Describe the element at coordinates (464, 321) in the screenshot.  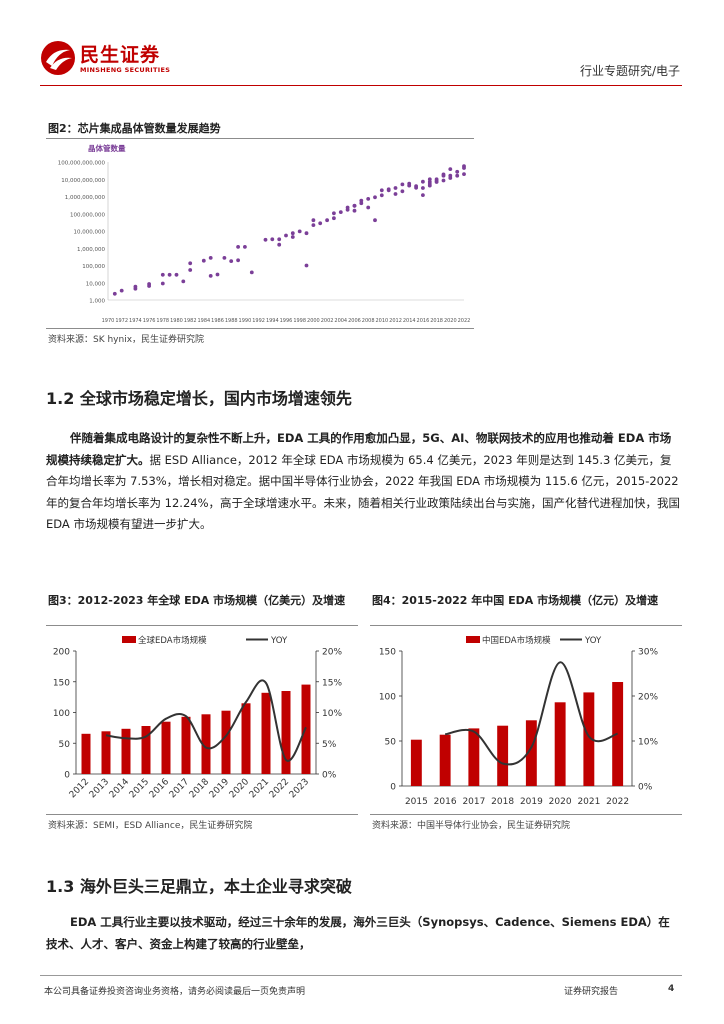
I see `fig2-x-tick-label: 2022` at that location.